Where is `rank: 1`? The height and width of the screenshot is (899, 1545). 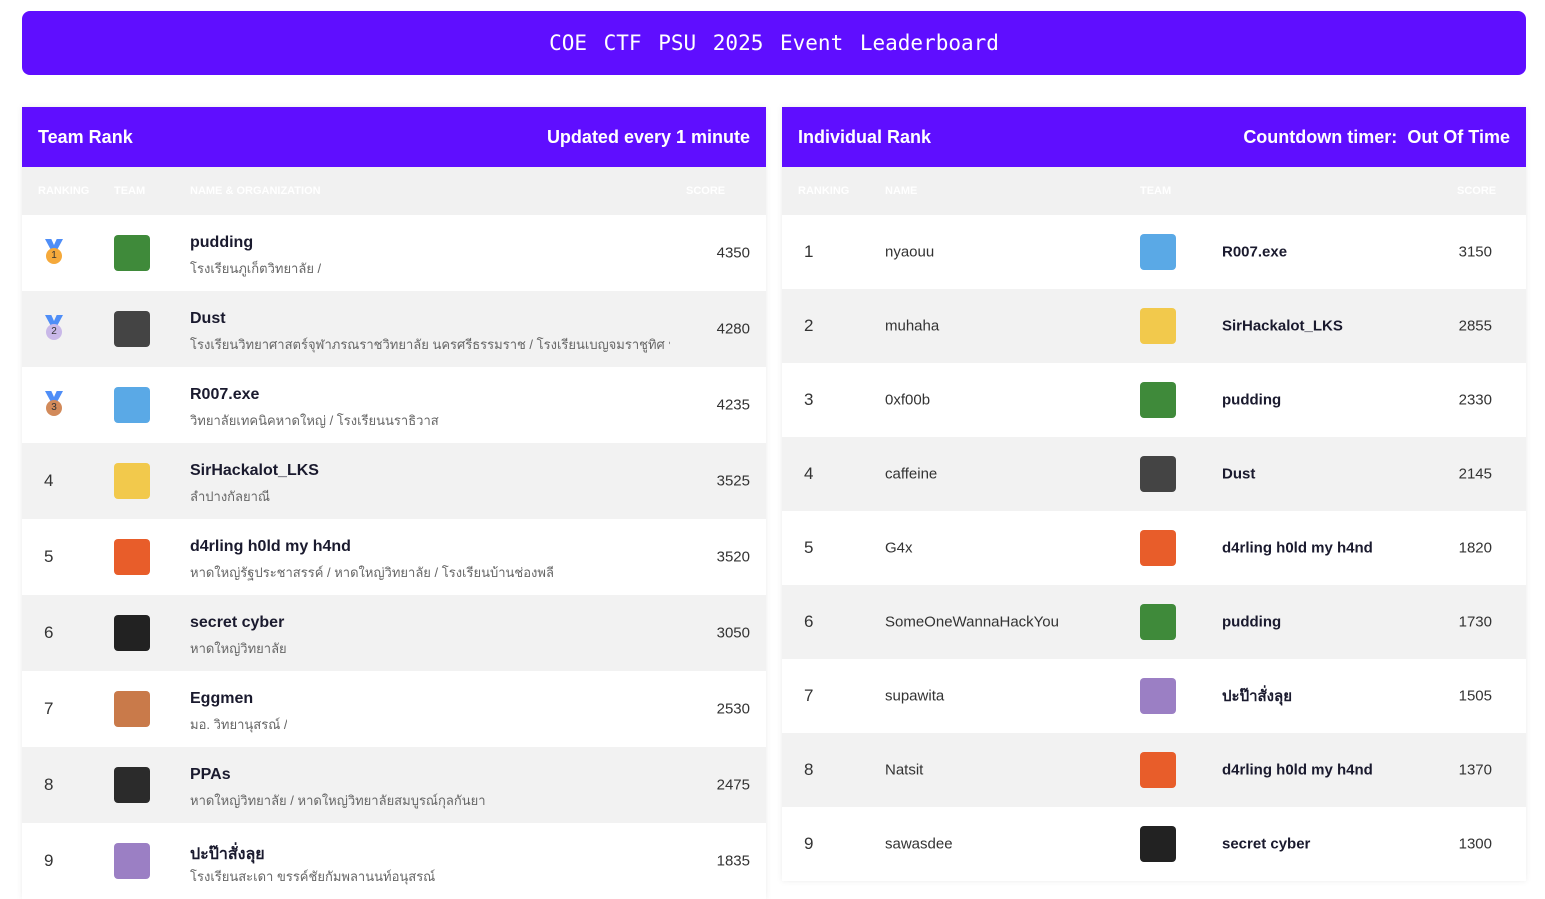 rank: 1 is located at coordinates (809, 251).